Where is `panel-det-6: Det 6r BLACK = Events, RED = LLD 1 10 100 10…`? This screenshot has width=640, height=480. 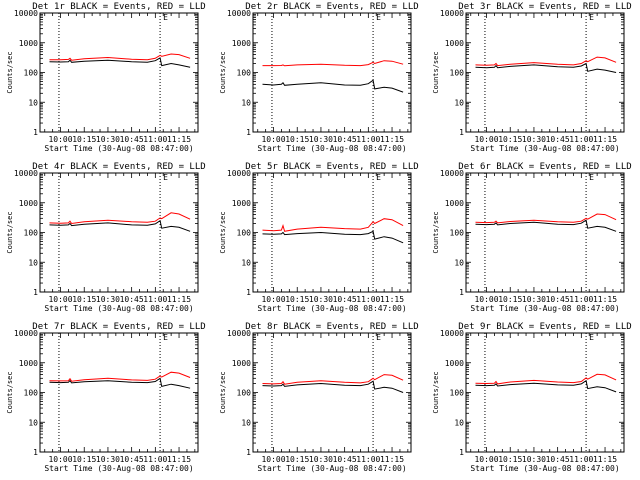
panel-det-6: Det 6r BLACK = Events, RED = LLD 1 10 100 10… is located at coordinates (532, 237).